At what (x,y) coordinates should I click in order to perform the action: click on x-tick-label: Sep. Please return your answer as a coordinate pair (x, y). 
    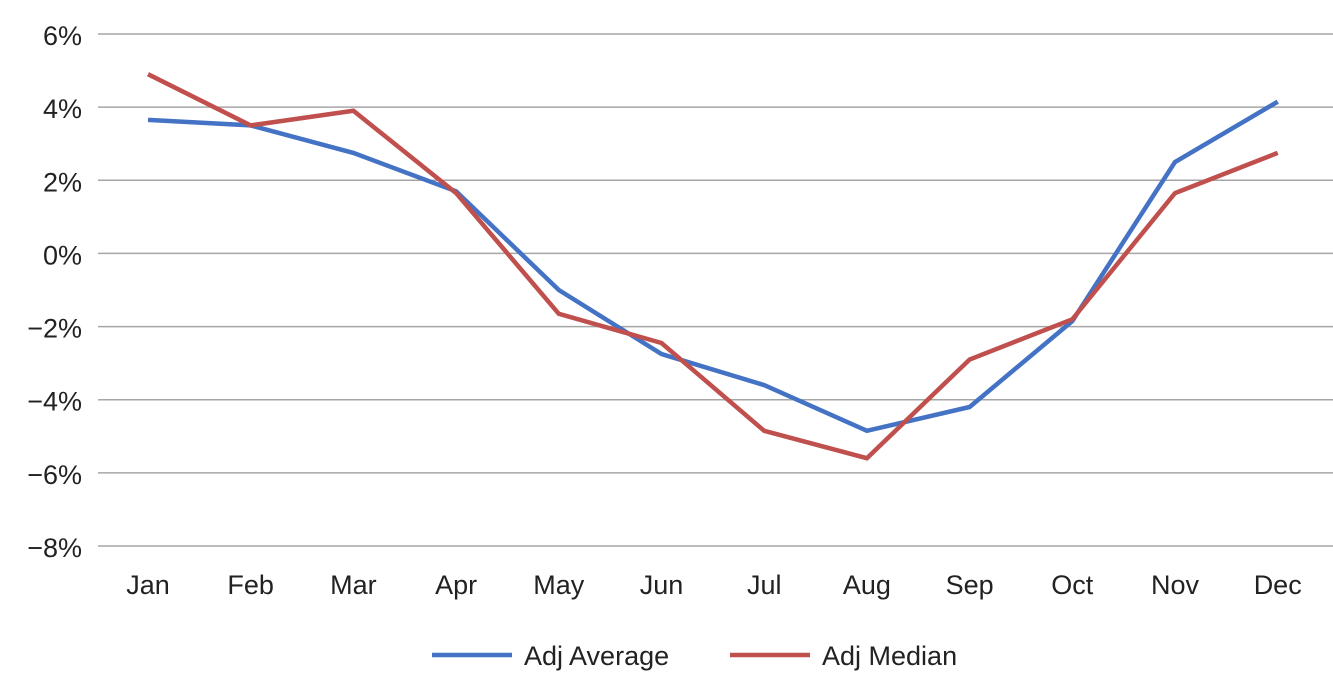
    Looking at the image, I should click on (970, 585).